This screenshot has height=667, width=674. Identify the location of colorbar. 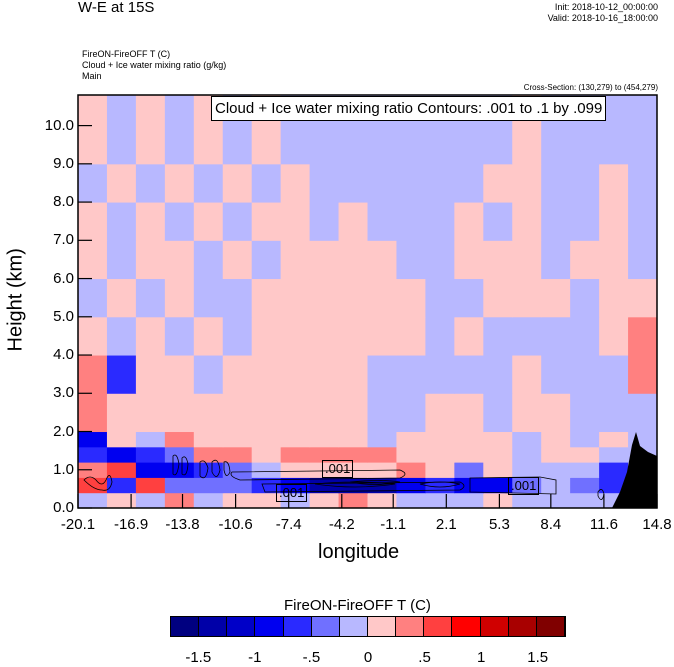
(368, 626).